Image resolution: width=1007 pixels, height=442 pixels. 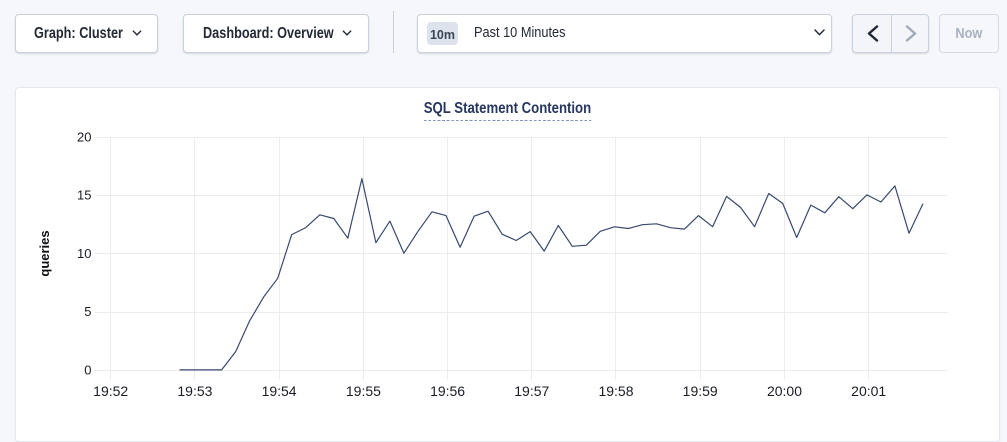 What do you see at coordinates (363, 391) in the screenshot?
I see `svg-text: 19:55` at bounding box center [363, 391].